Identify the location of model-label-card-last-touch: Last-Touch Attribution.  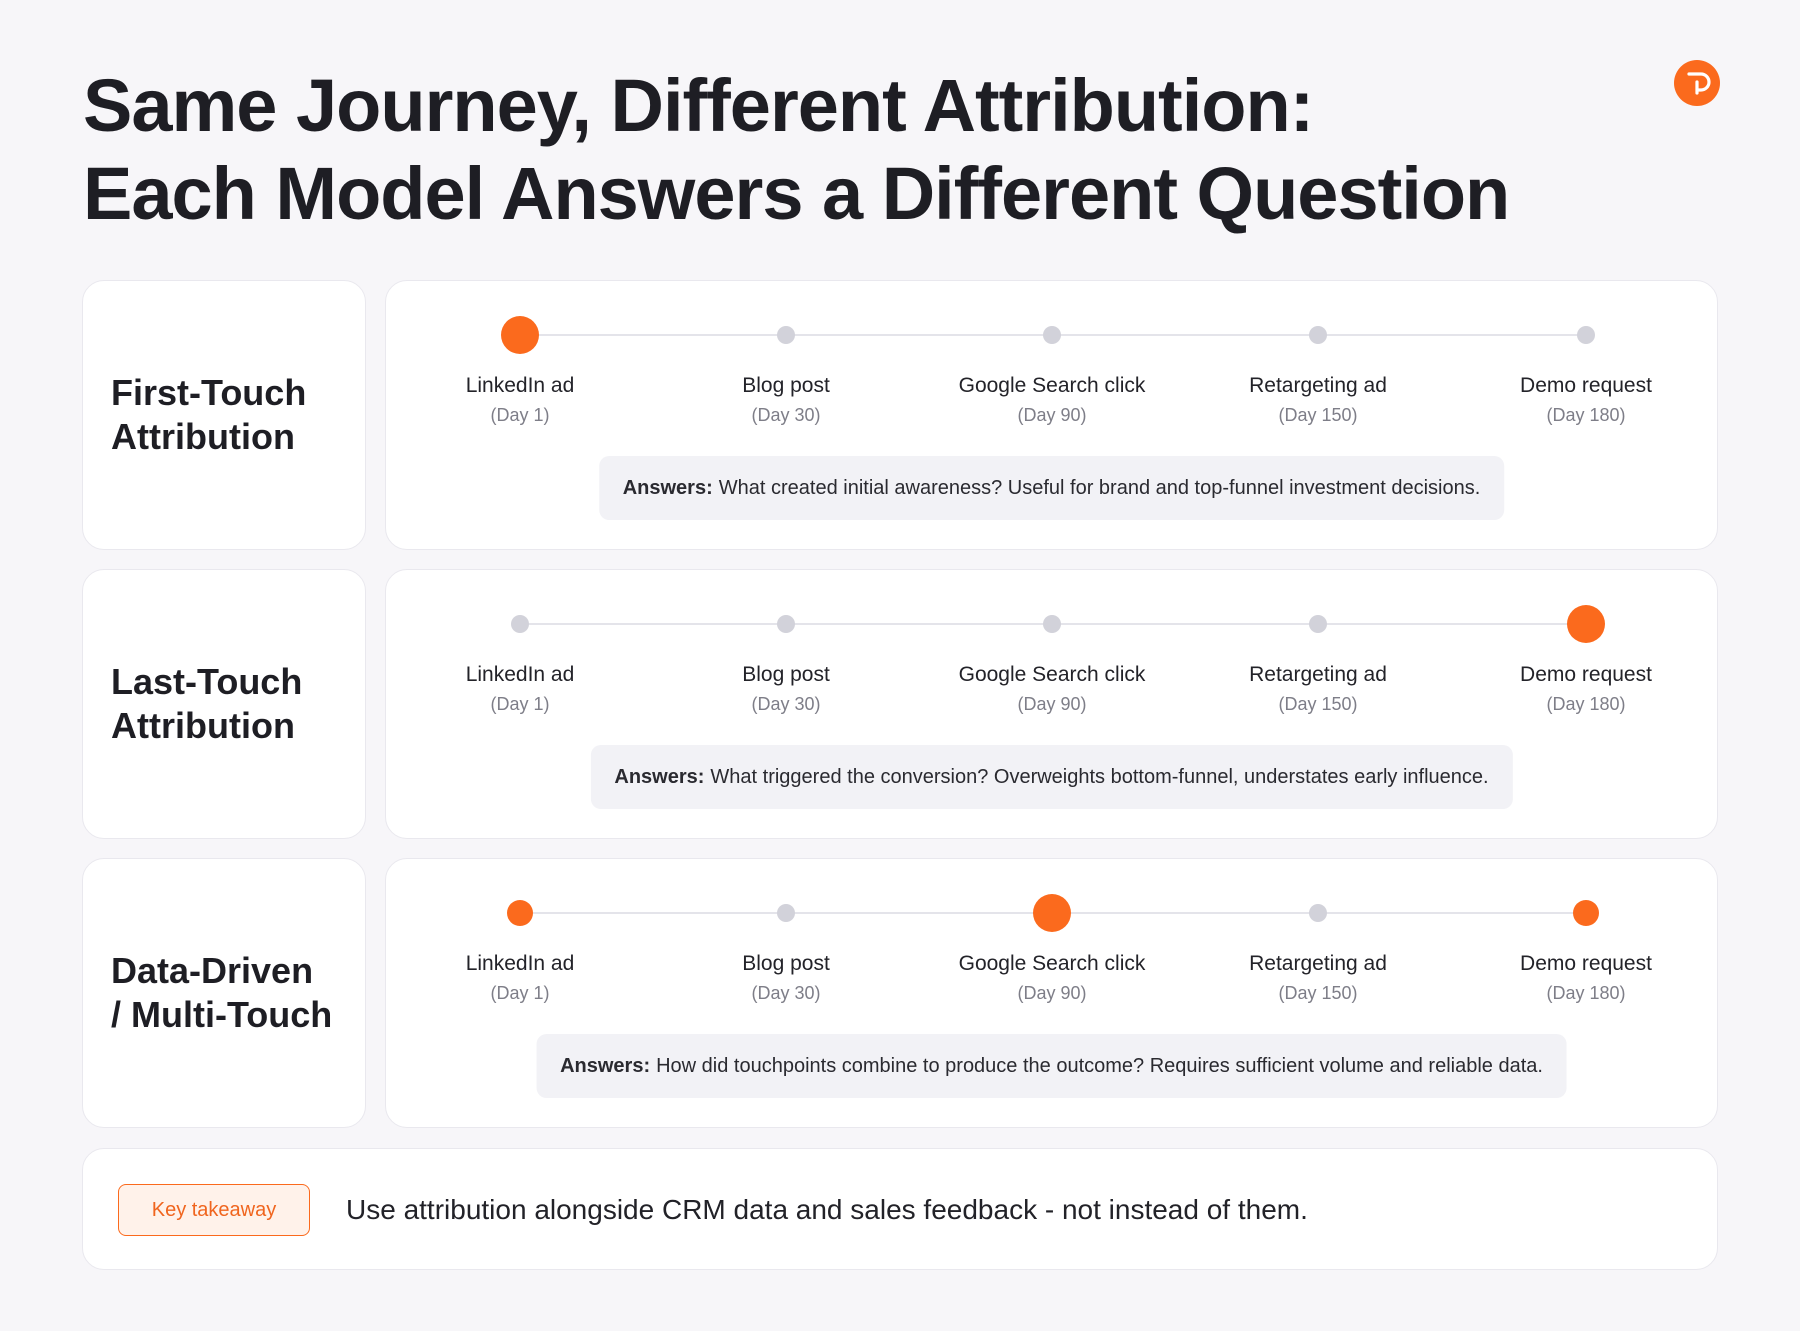
(224, 704).